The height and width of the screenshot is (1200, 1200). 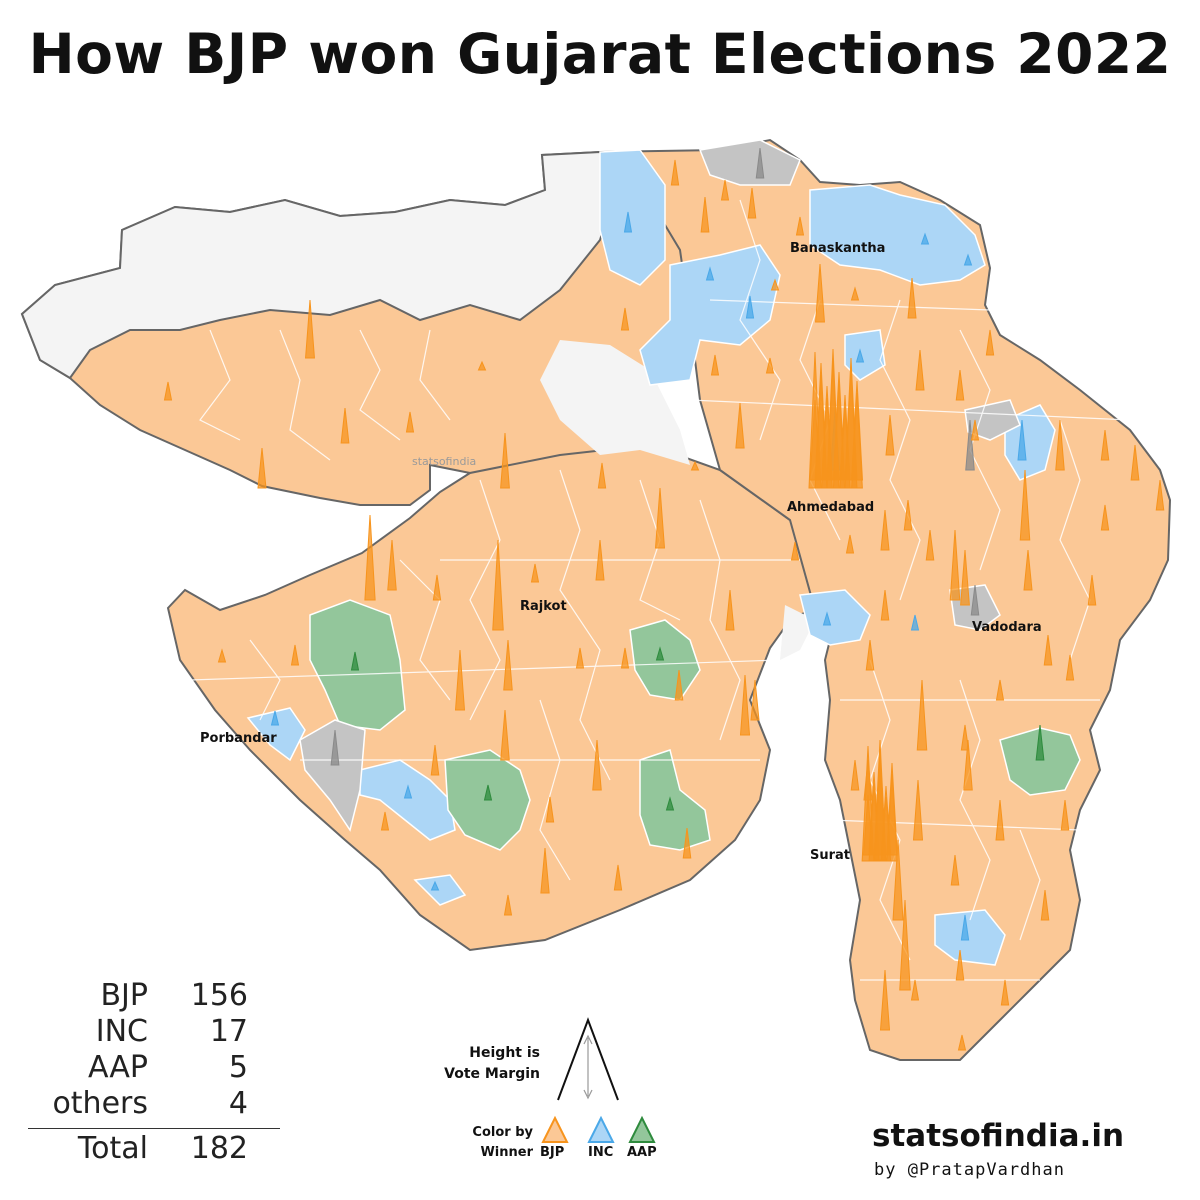 What do you see at coordinates (506, 1152) in the screenshot?
I see `legend-color-line2: Winner` at bounding box center [506, 1152].